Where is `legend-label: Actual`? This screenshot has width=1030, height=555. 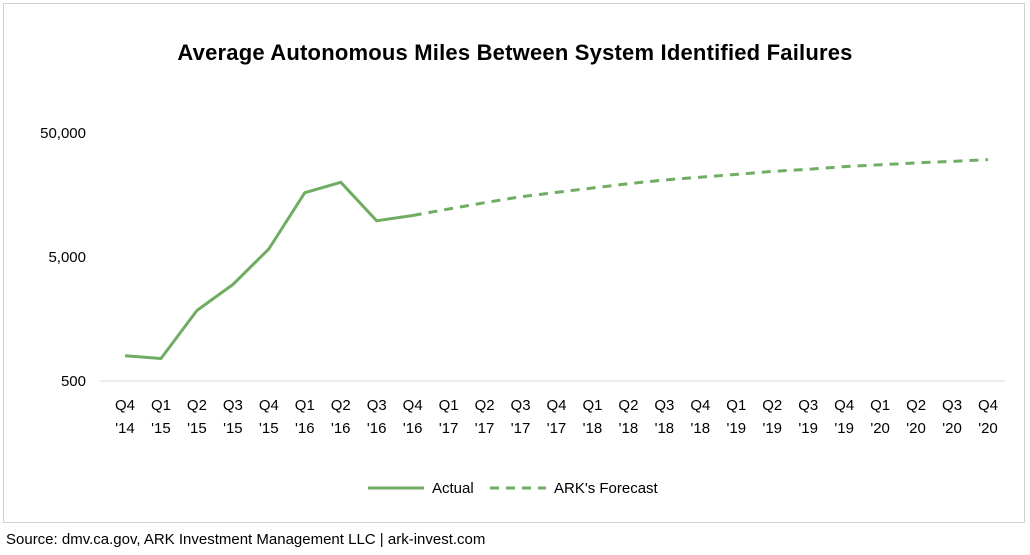
legend-label: Actual is located at coordinates (453, 488).